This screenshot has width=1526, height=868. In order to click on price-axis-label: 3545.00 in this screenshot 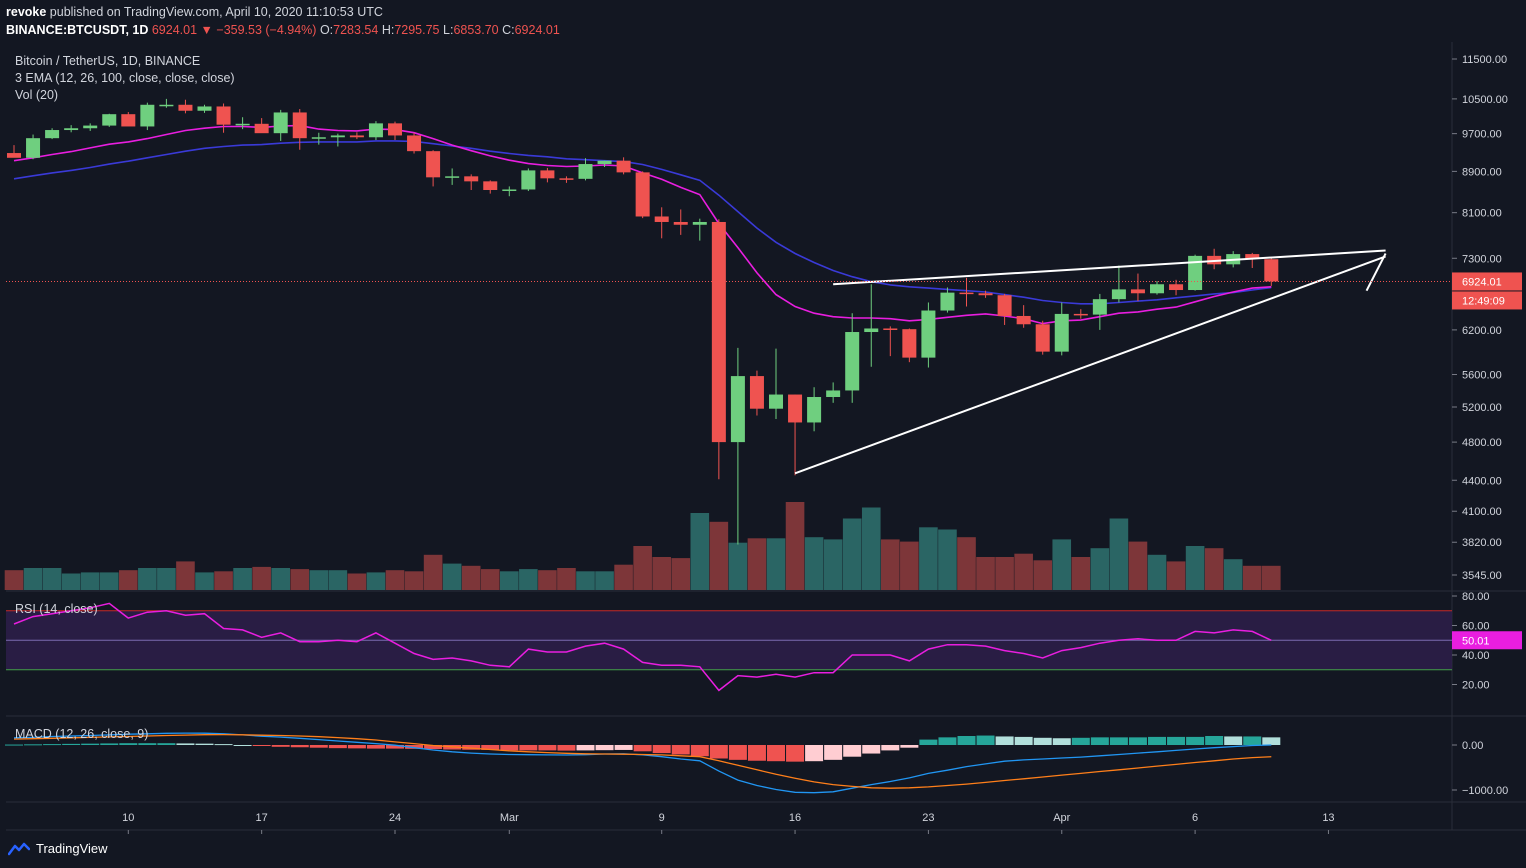, I will do `click(1482, 576)`.